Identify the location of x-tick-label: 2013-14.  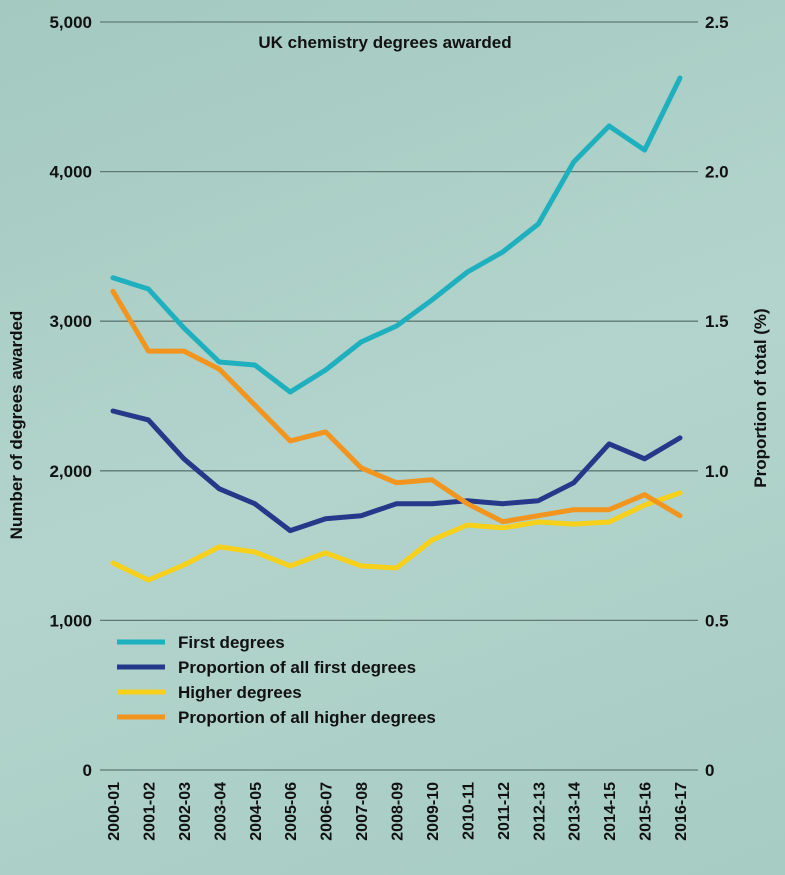
(575, 811).